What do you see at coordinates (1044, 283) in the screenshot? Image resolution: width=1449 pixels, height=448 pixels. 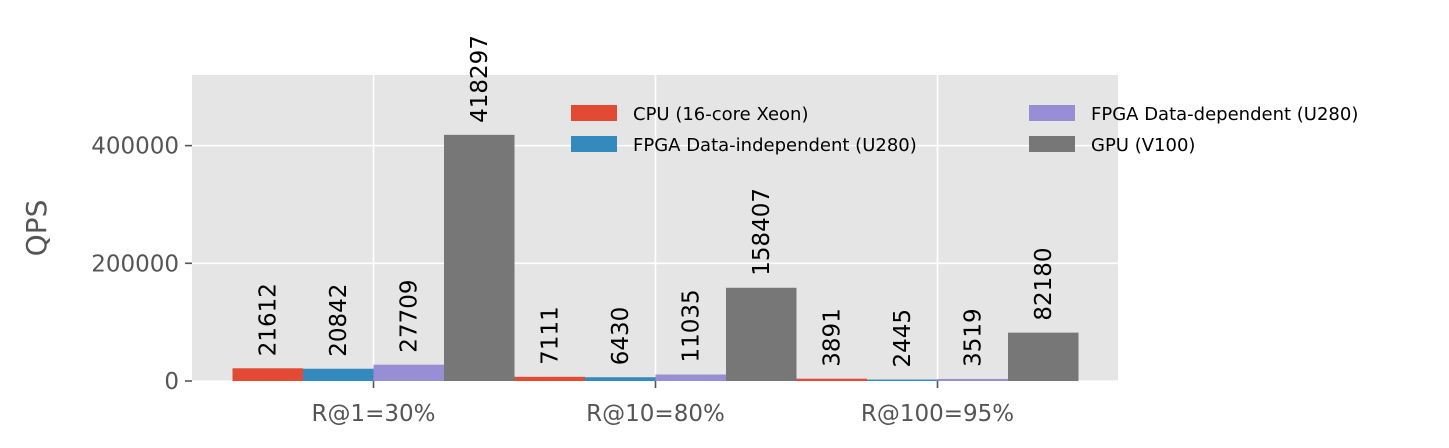 I see `bar-value-label: 82180` at bounding box center [1044, 283].